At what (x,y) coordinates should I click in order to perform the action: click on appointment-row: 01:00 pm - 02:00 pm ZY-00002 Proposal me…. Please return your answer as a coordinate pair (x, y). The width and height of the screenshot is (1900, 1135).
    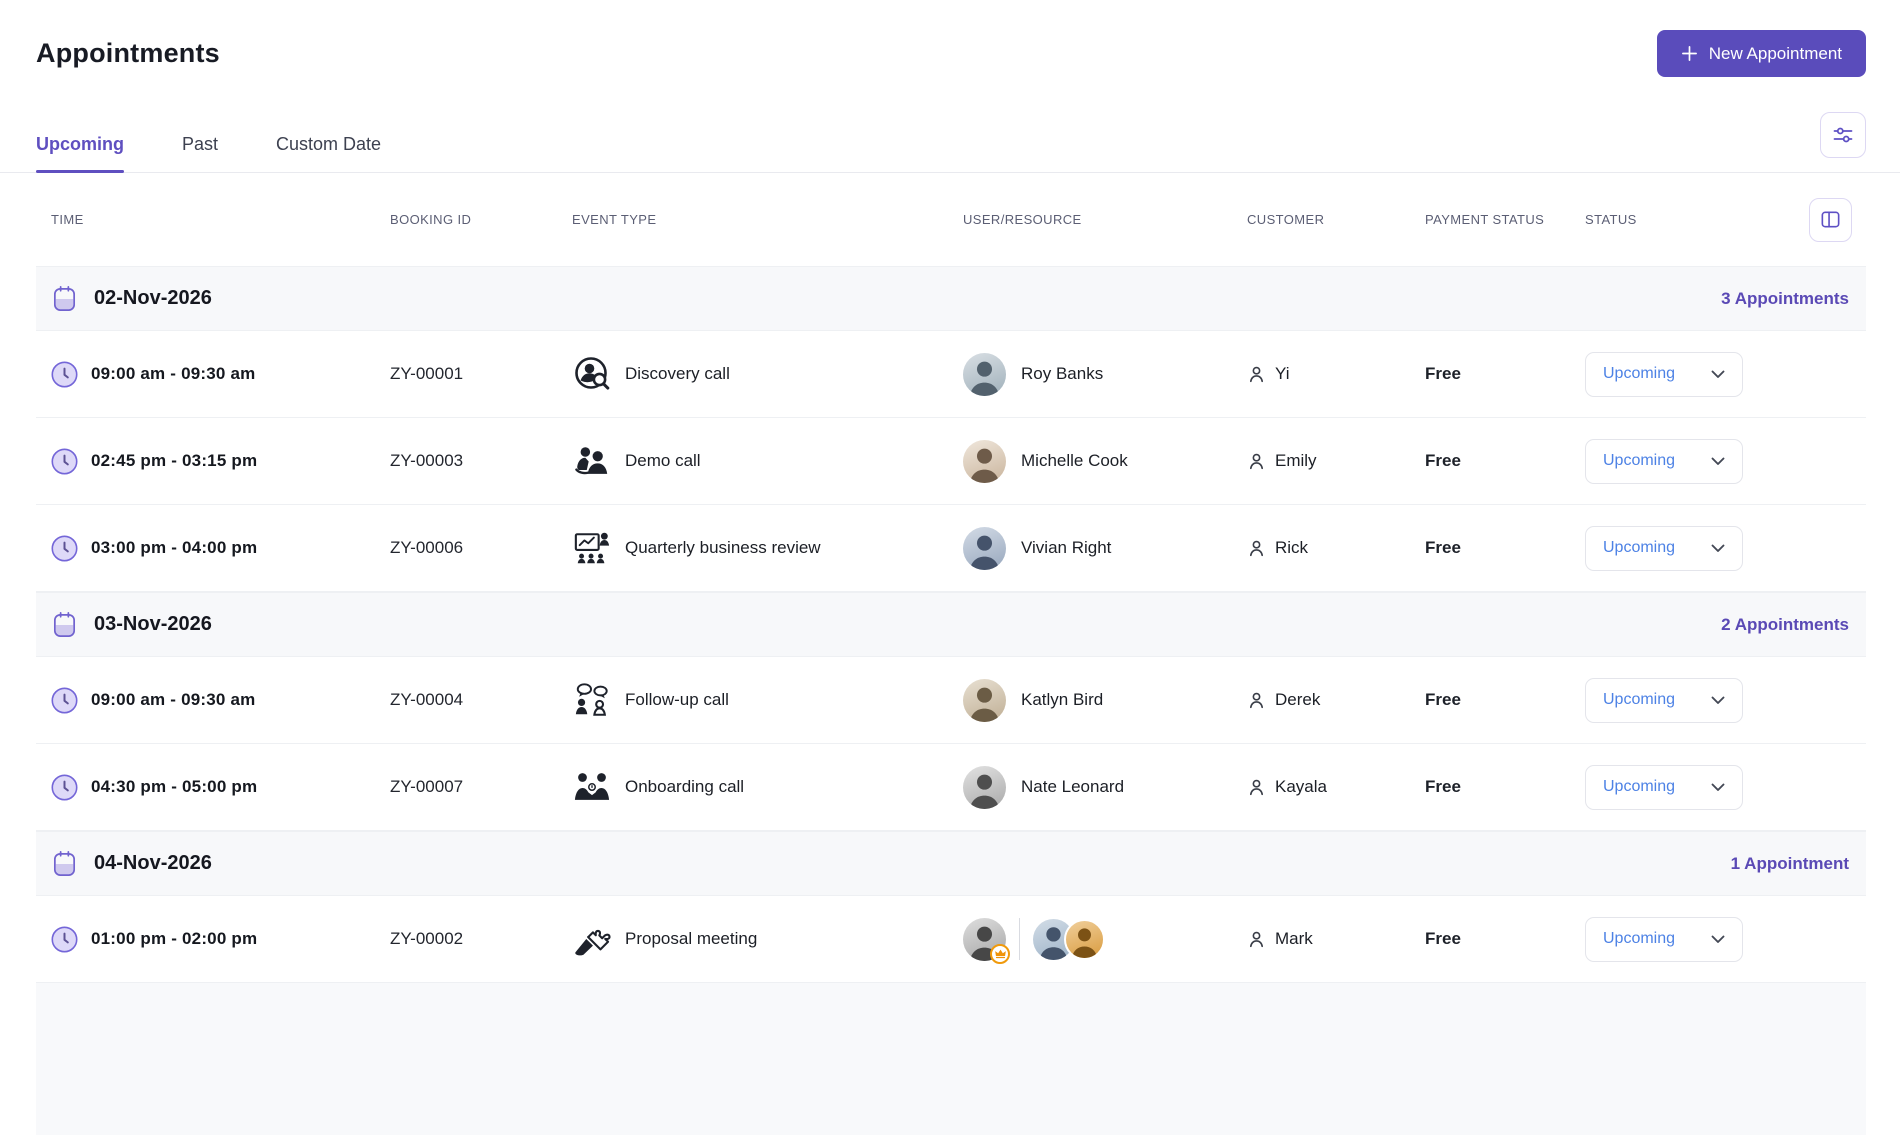
    Looking at the image, I should click on (951, 939).